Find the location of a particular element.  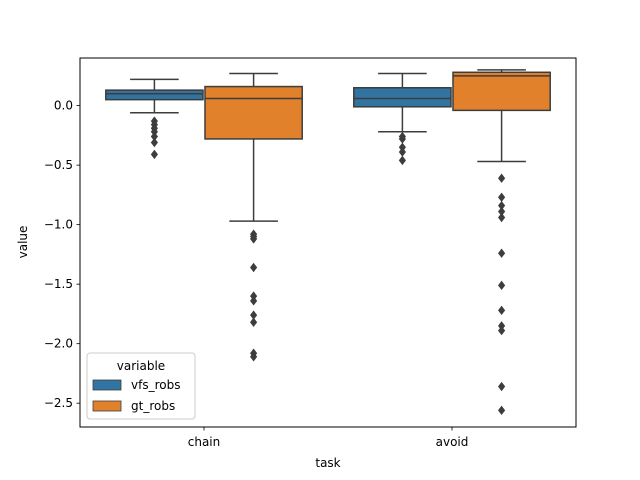

y-tick-label: −2.0 is located at coordinates (58, 344).